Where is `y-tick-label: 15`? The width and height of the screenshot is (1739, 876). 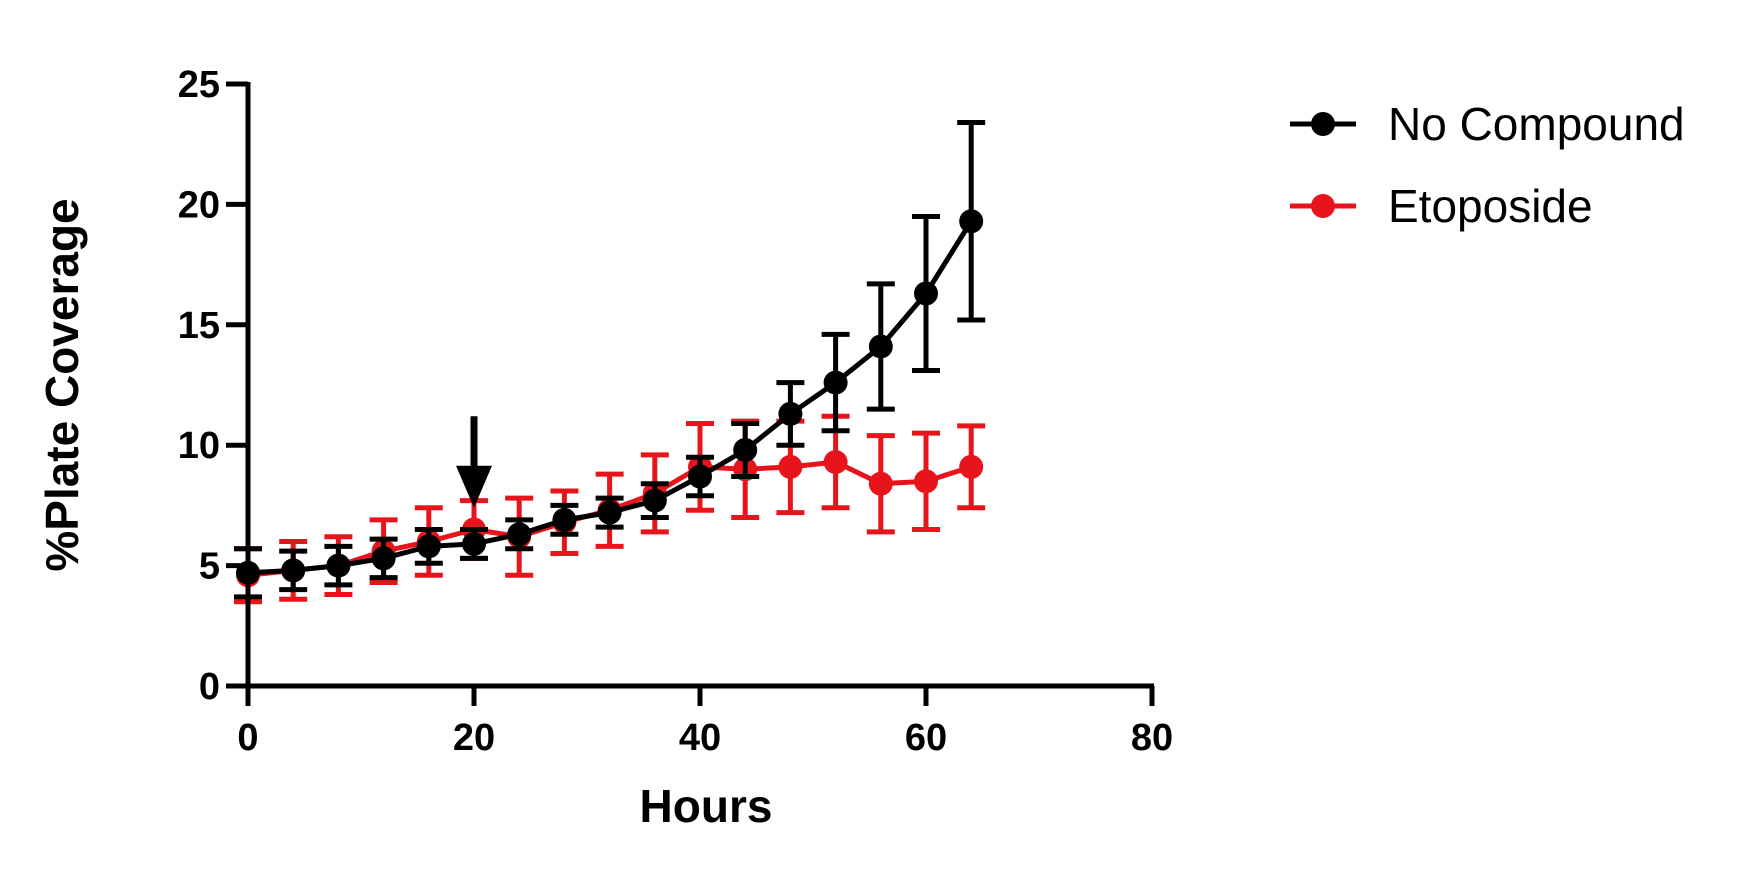 y-tick-label: 15 is located at coordinates (199, 326).